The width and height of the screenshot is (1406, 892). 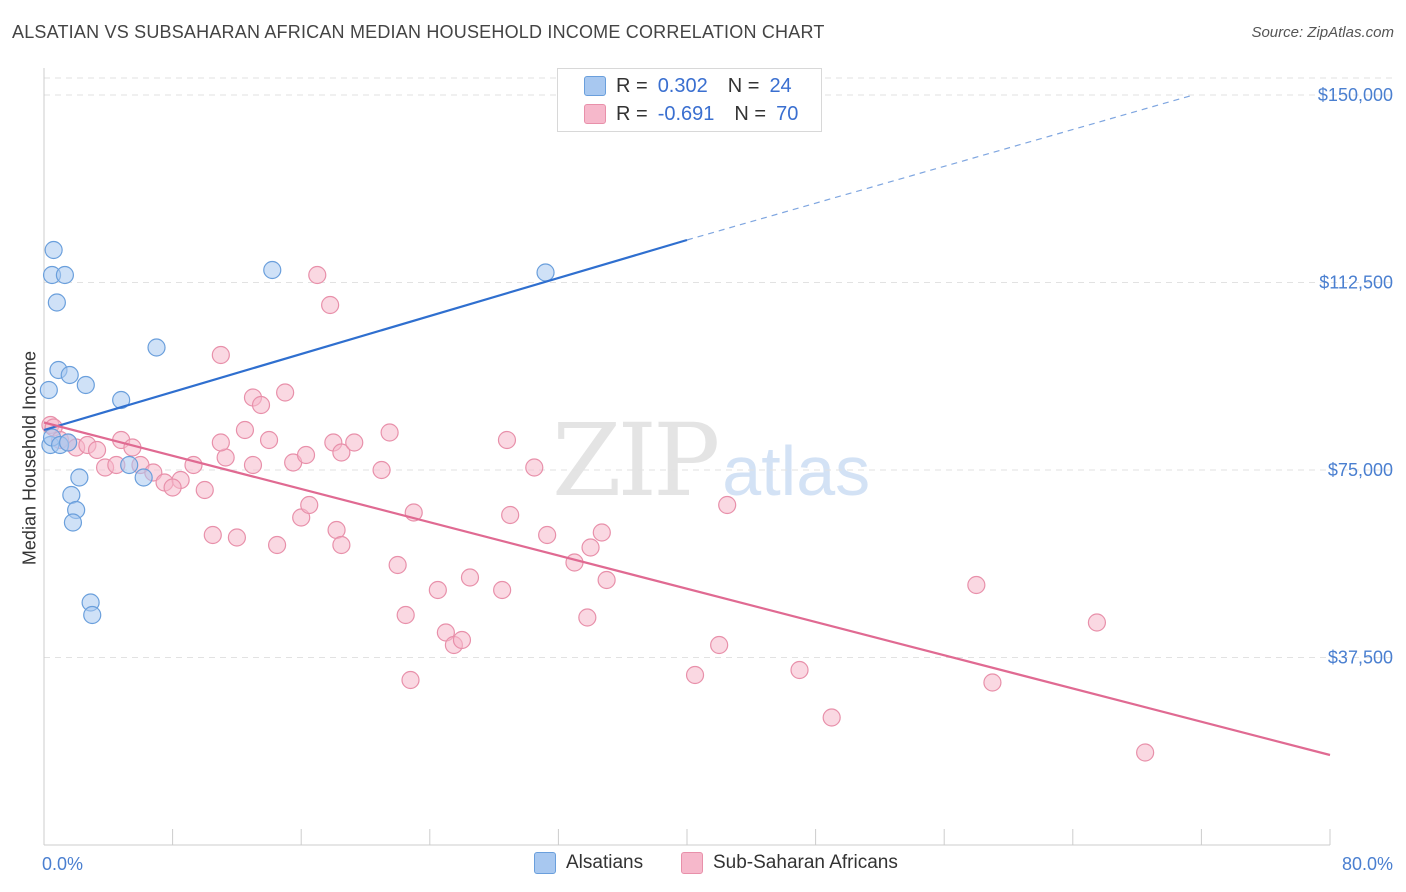 I want to click on legend-n-value: 70, so click(x=787, y=113).